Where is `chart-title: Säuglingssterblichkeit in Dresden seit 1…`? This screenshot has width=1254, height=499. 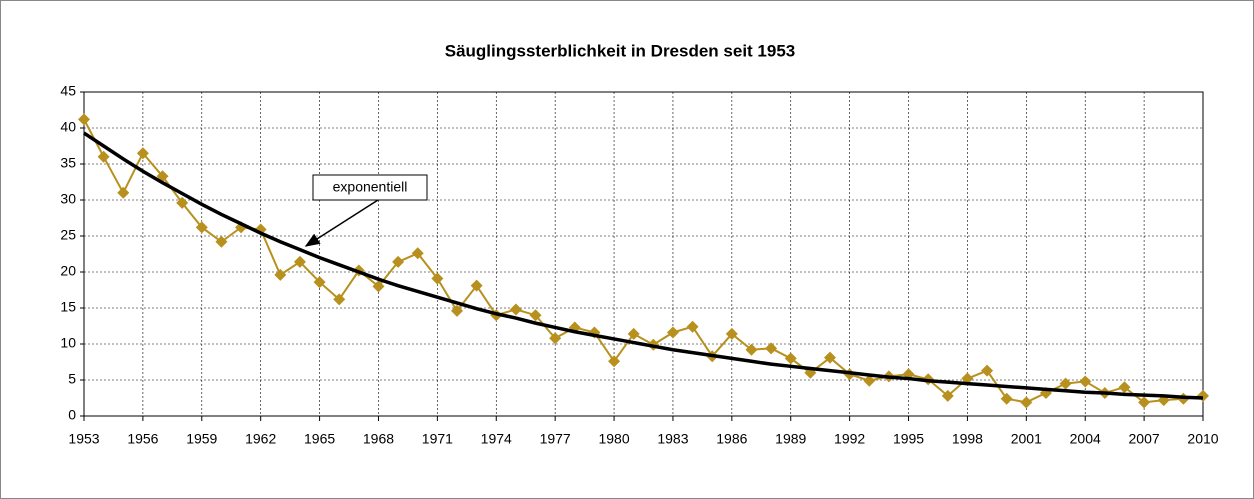
chart-title: Säuglingssterblichkeit in Dresden seit 1… is located at coordinates (620, 50).